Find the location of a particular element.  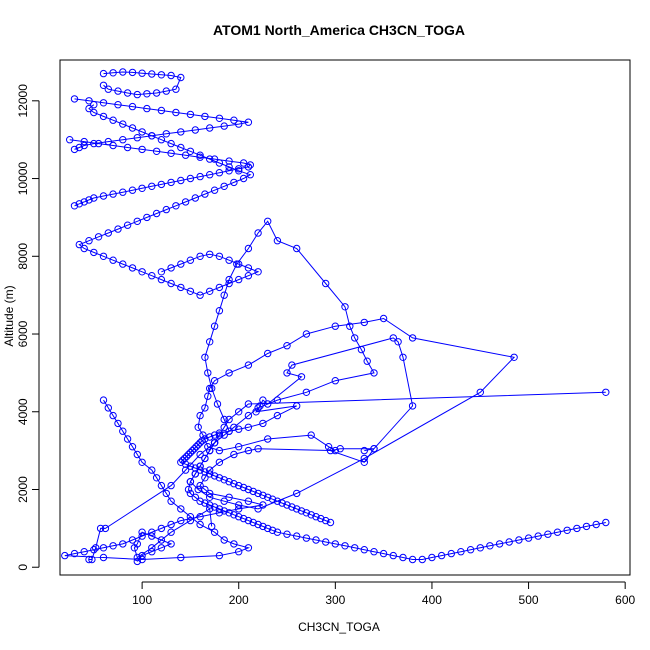

x-tick-label: 400 is located at coordinates (432, 600).